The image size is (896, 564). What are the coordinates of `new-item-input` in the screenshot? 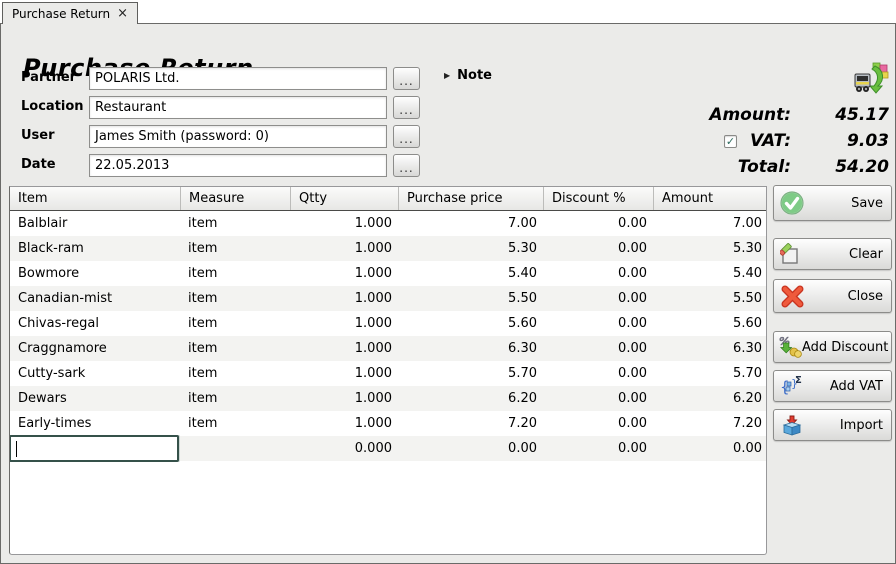 It's located at (94, 448).